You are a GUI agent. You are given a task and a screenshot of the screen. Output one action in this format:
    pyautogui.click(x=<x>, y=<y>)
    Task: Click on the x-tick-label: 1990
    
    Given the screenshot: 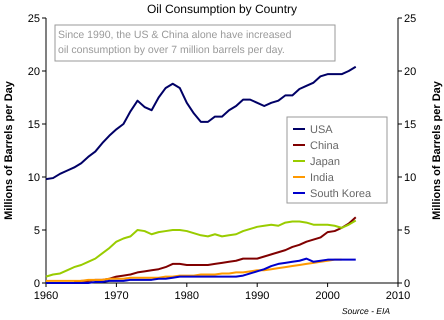 What is the action you would take?
    pyautogui.click(x=257, y=296)
    